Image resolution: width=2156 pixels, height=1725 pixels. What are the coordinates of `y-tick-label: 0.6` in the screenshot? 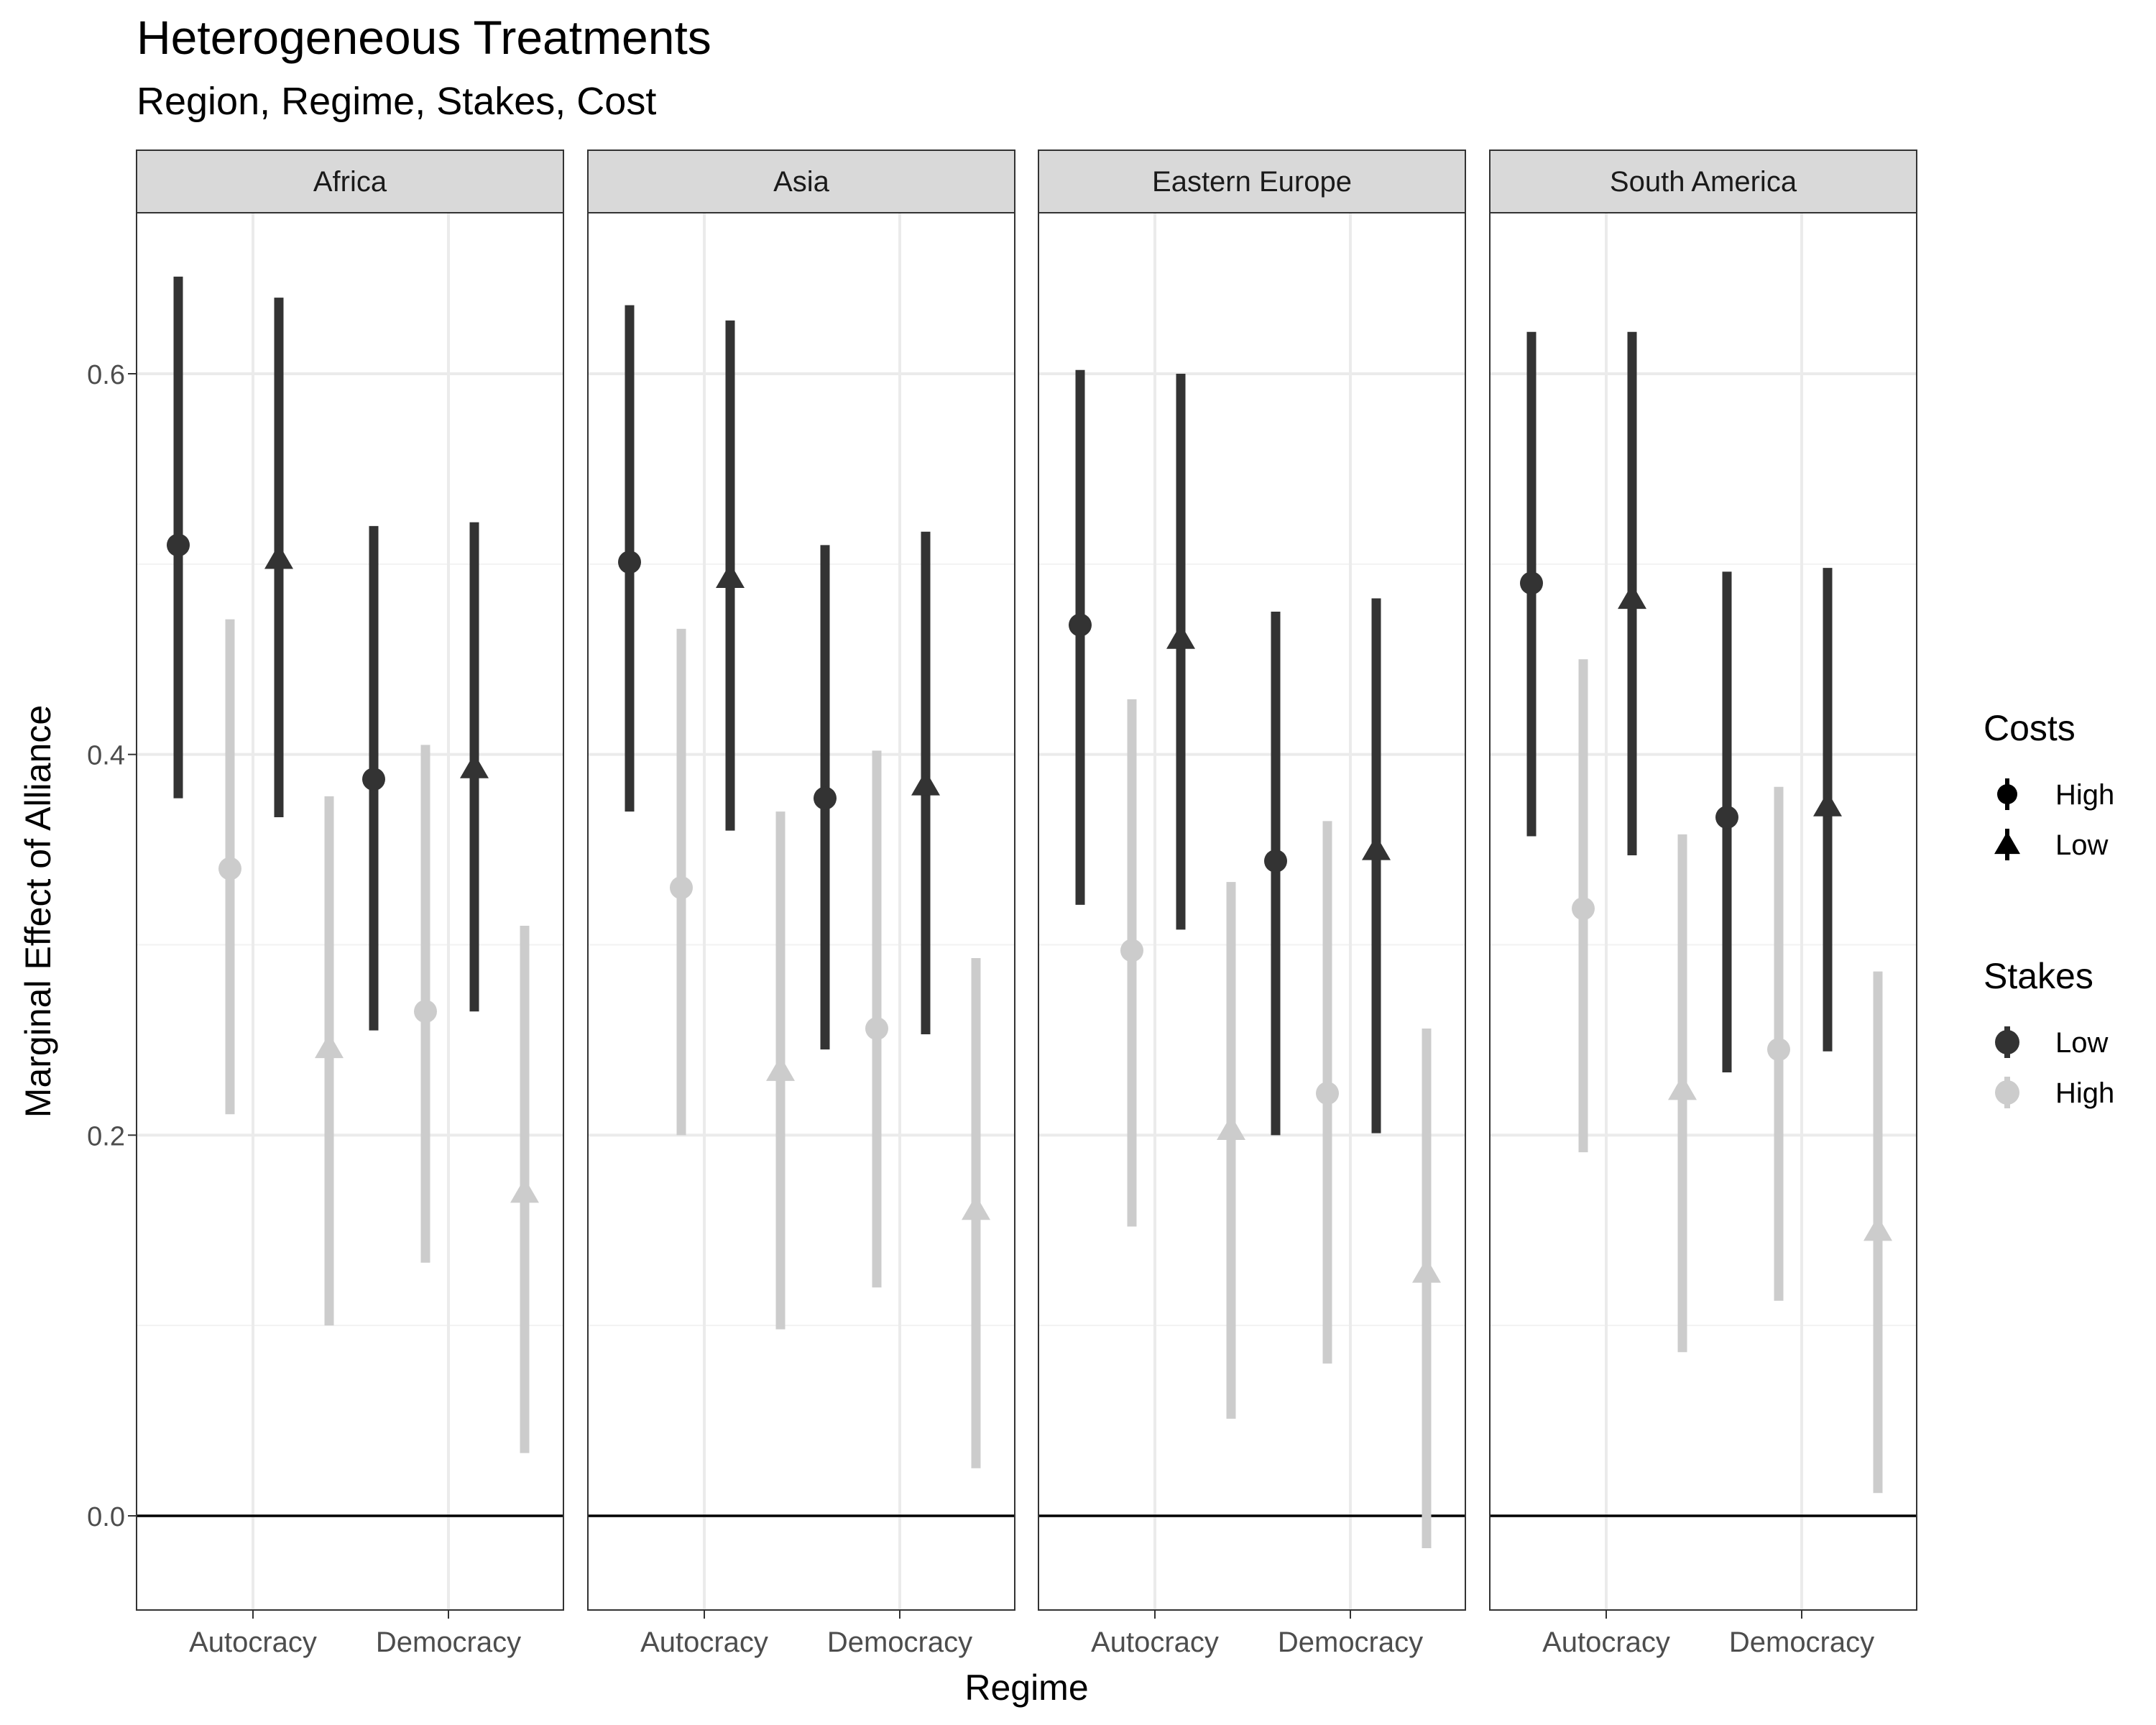 It's located at (106, 375).